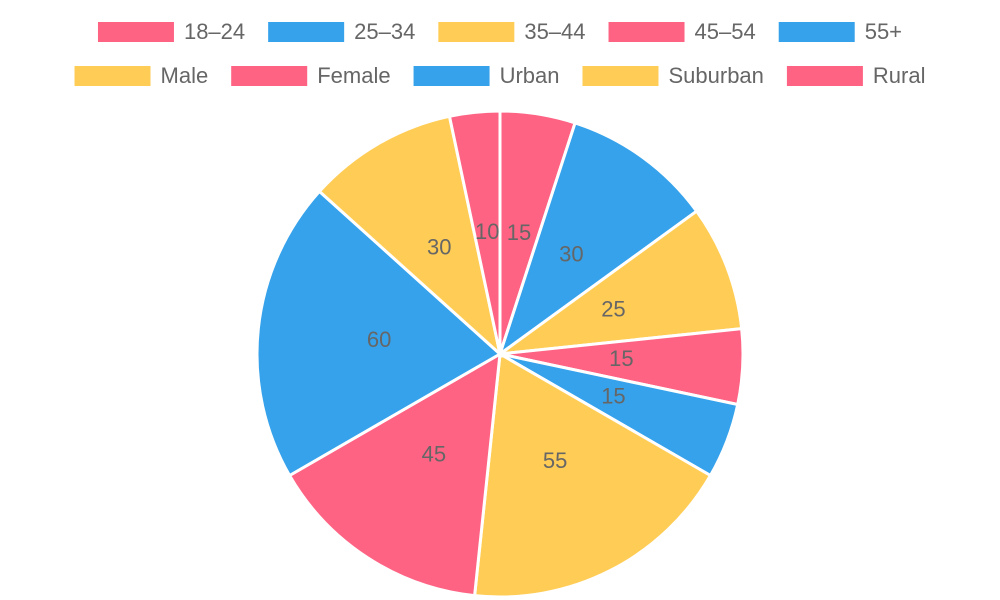  Describe the element at coordinates (715, 75) in the screenshot. I see `legend-label: Suburban` at that location.